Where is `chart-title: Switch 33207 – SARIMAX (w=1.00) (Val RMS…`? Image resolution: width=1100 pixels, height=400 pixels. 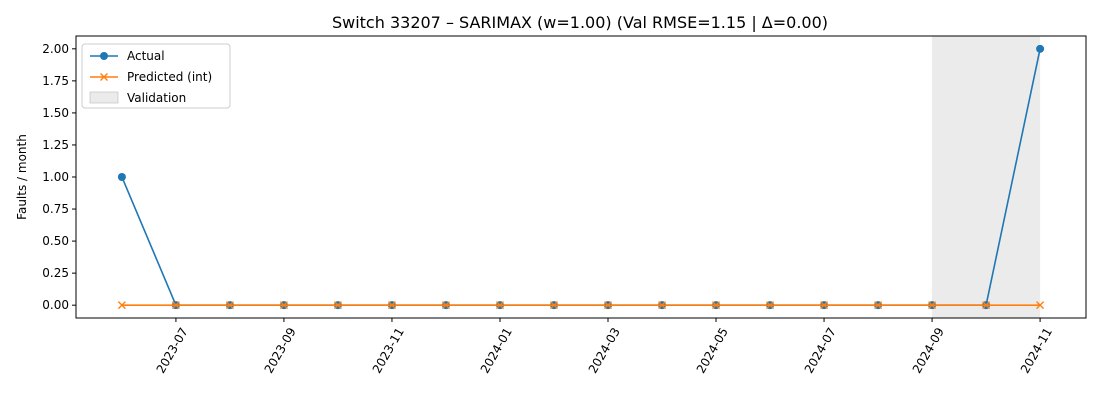
chart-title: Switch 33207 – SARIMAX (w=1.00) (Val RMS… is located at coordinates (580, 22).